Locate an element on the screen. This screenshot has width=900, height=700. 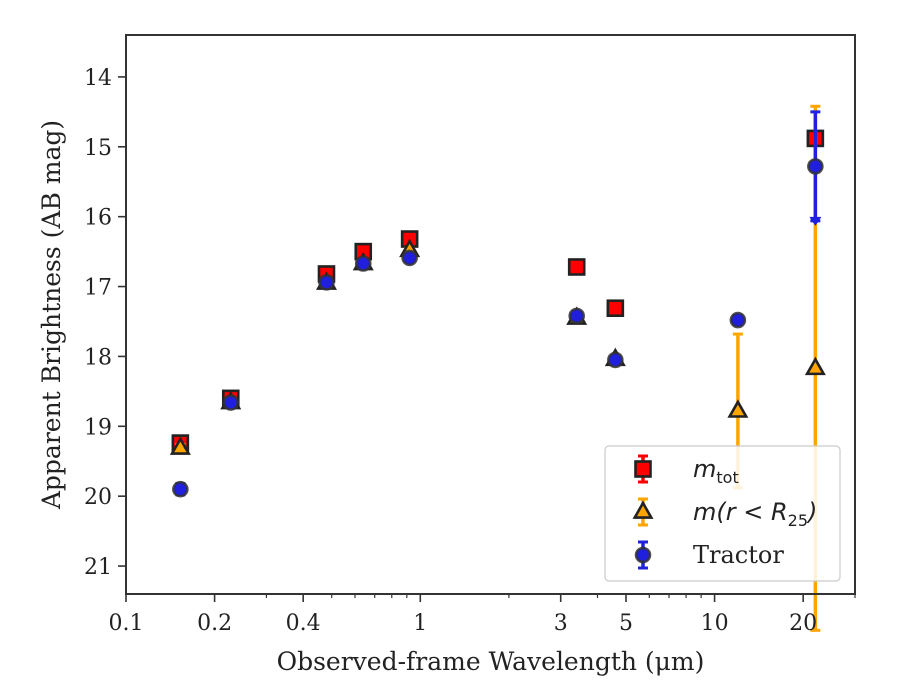
y-tick-label: 15 is located at coordinates (98, 148).